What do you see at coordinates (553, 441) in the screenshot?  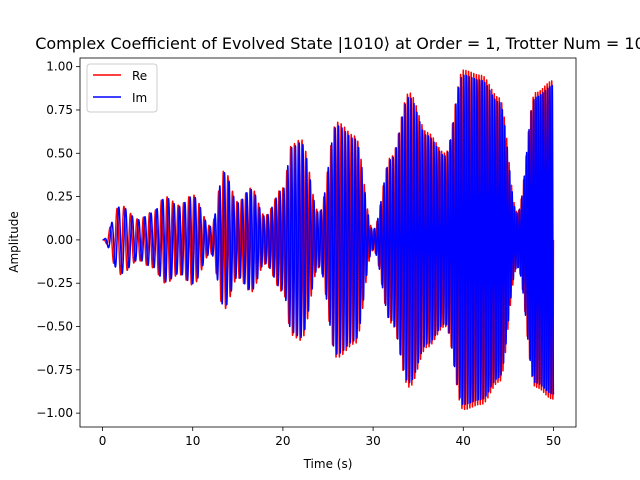 I see `x-tick-label: 50` at bounding box center [553, 441].